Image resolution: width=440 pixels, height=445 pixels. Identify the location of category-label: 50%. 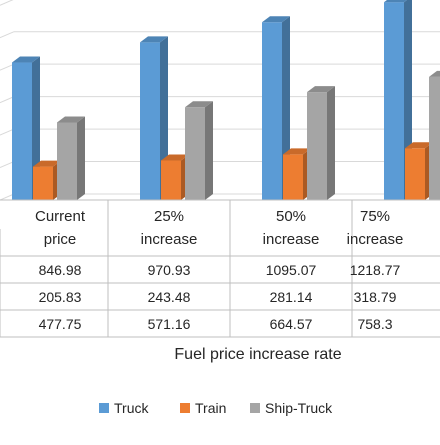
(291, 216).